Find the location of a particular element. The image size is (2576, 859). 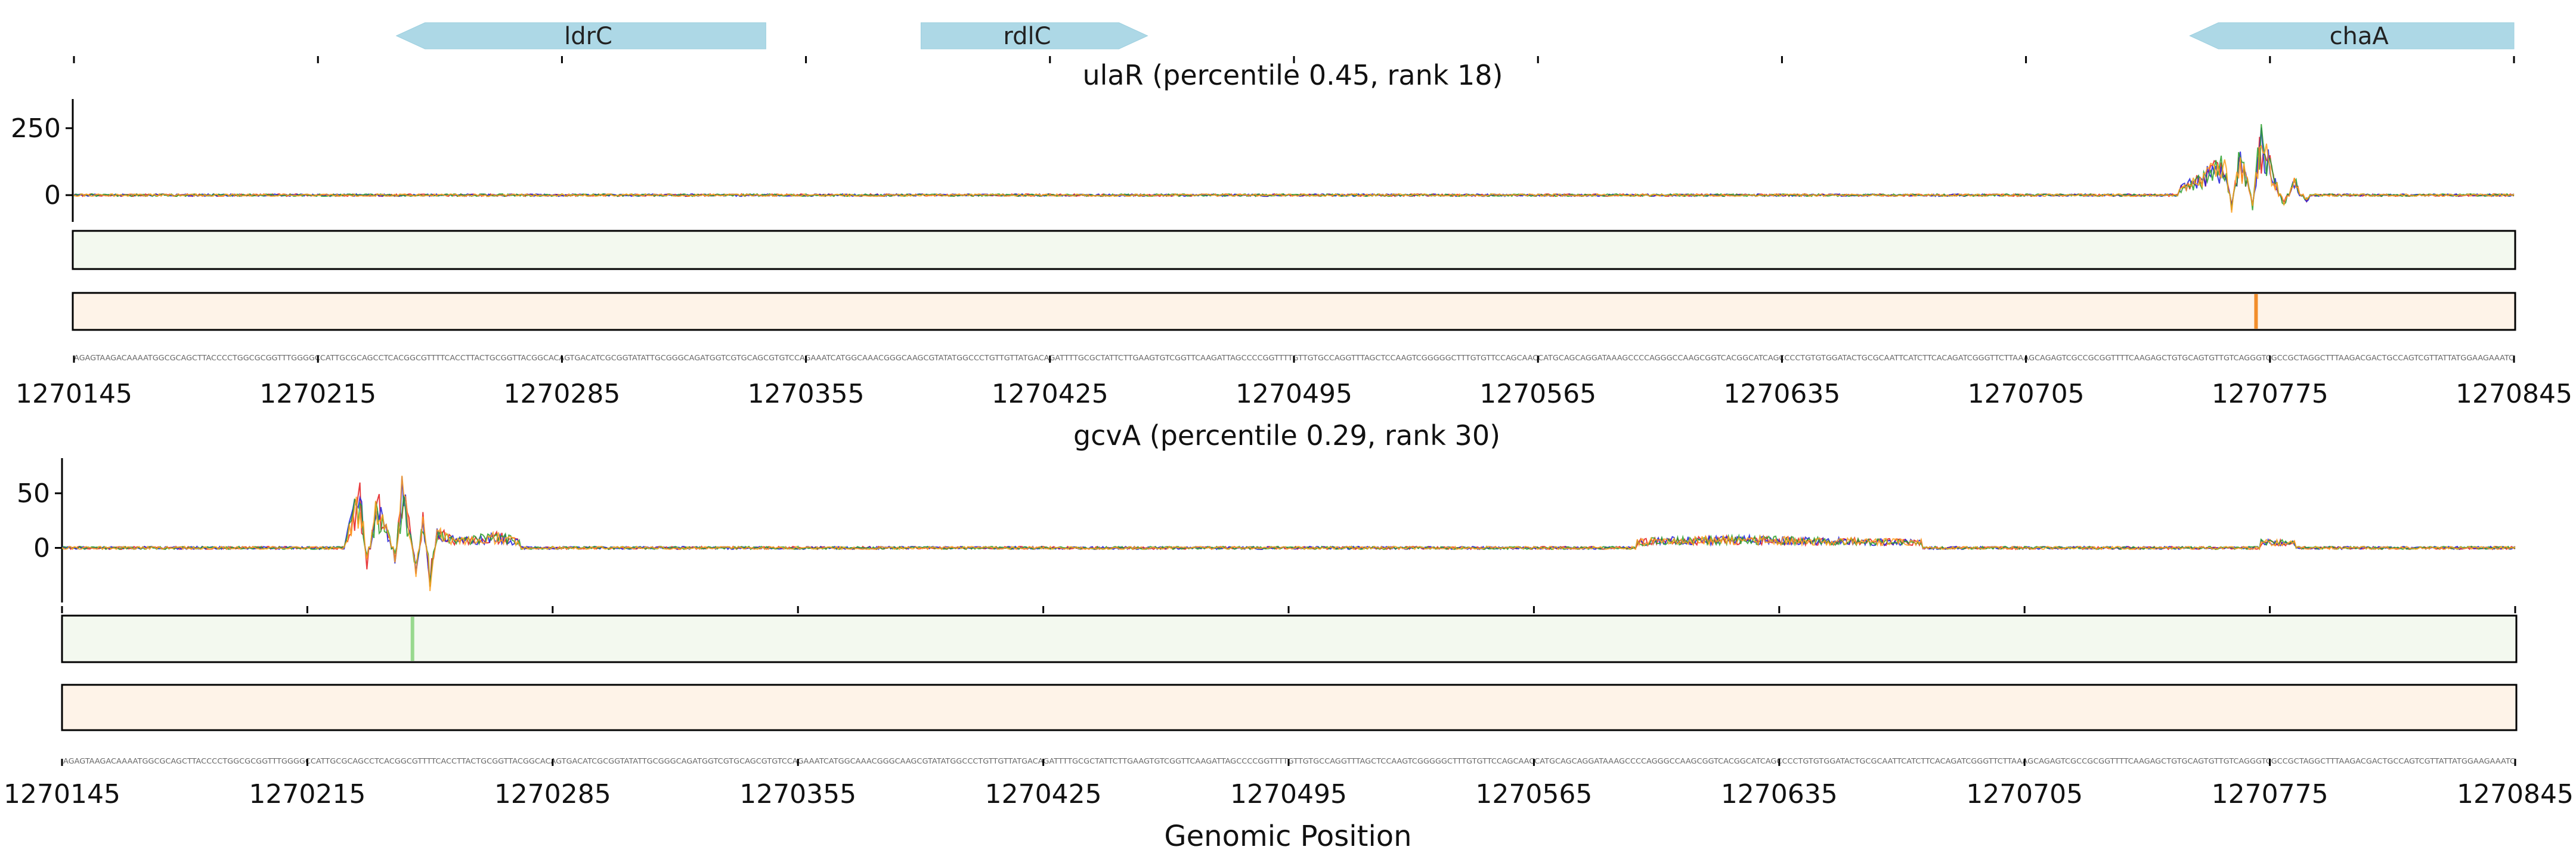

y-tick-label: 250 is located at coordinates (36, 128).